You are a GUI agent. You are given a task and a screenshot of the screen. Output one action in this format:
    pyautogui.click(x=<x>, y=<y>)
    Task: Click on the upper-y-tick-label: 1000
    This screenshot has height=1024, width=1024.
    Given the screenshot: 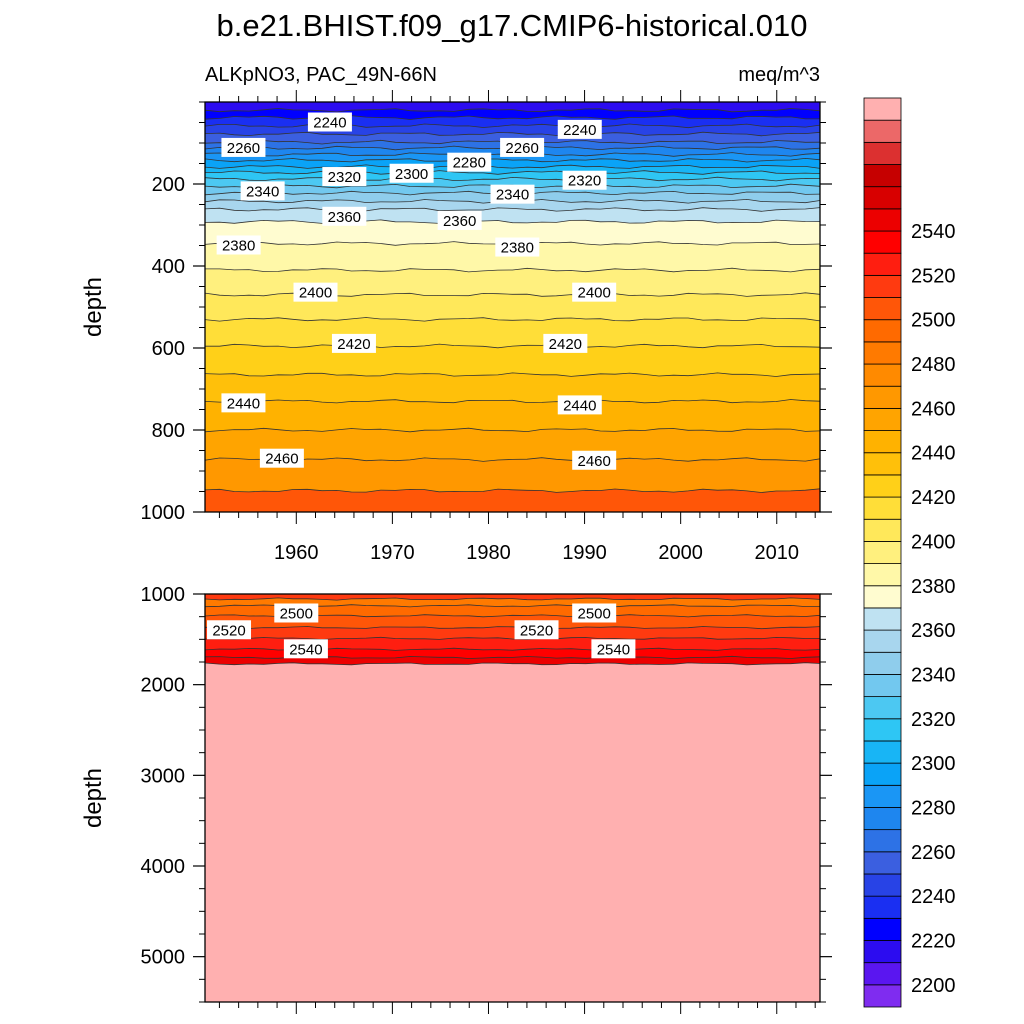 What is the action you would take?
    pyautogui.click(x=163, y=513)
    